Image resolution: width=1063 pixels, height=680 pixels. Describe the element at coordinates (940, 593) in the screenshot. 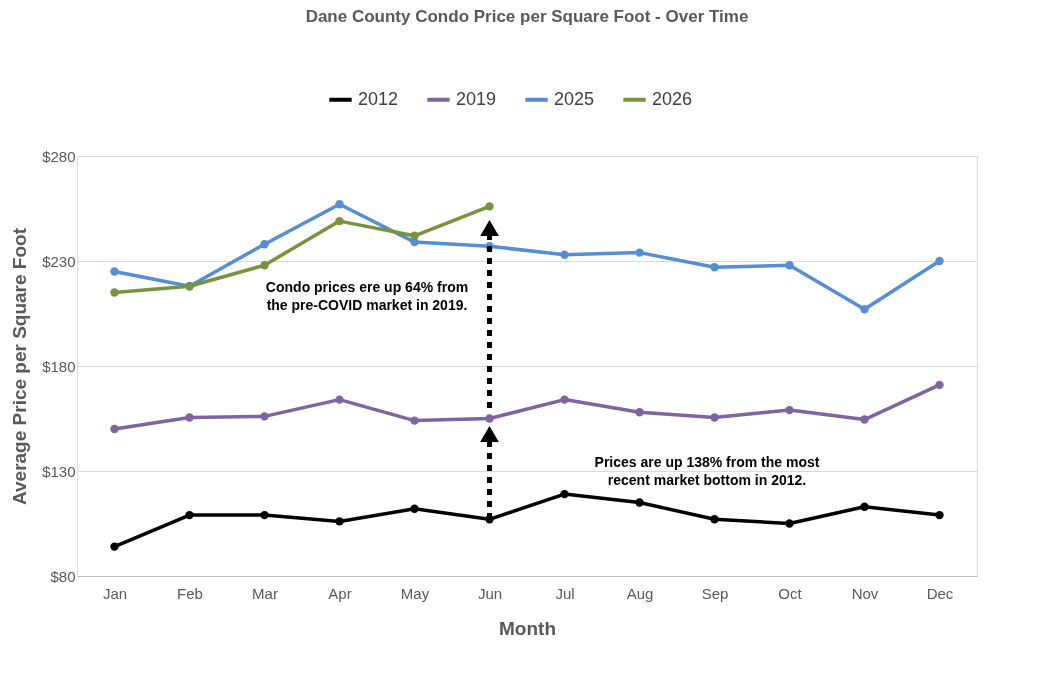

I see `x-tick-label: Dec` at that location.